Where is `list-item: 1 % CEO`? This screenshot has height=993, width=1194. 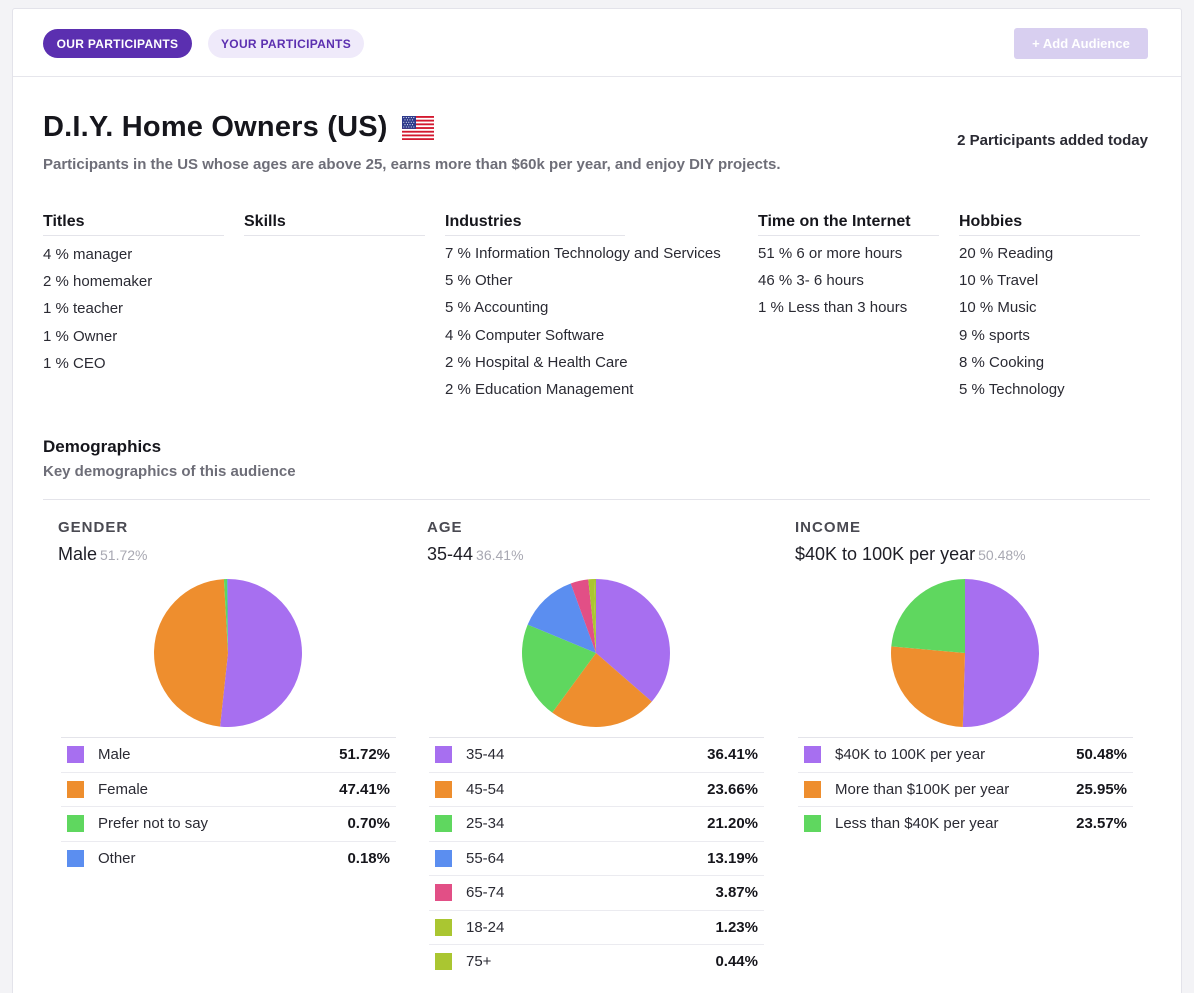 list-item: 1 % CEO is located at coordinates (74, 363).